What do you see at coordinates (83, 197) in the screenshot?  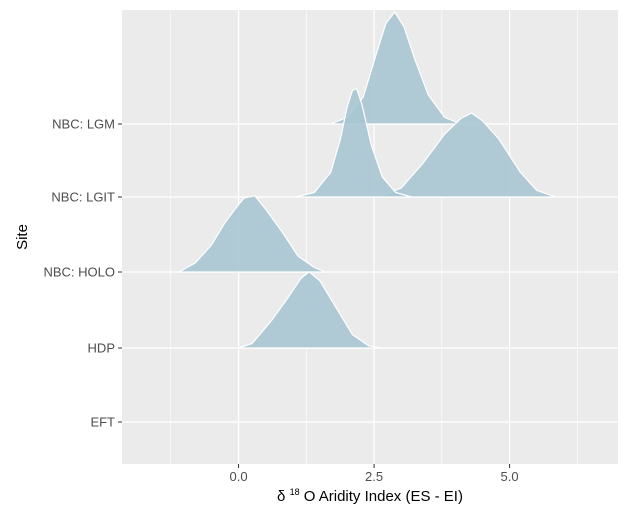 I see `y-tick-label: NBC: LGIT` at bounding box center [83, 197].